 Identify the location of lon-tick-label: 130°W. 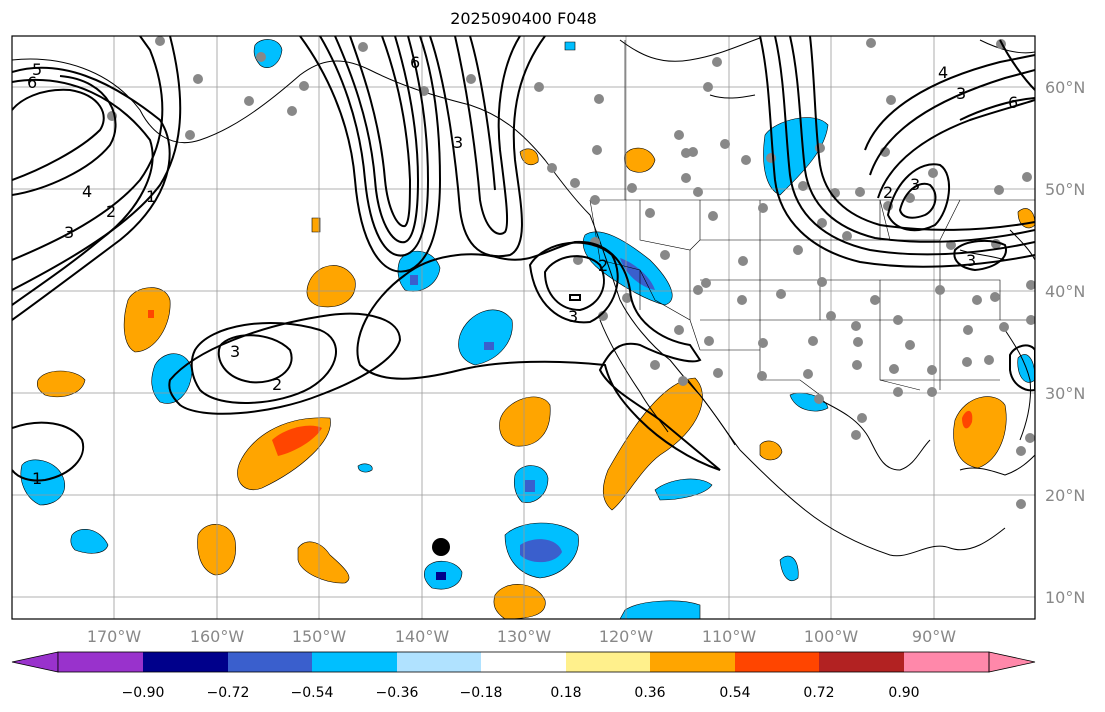
(524, 636).